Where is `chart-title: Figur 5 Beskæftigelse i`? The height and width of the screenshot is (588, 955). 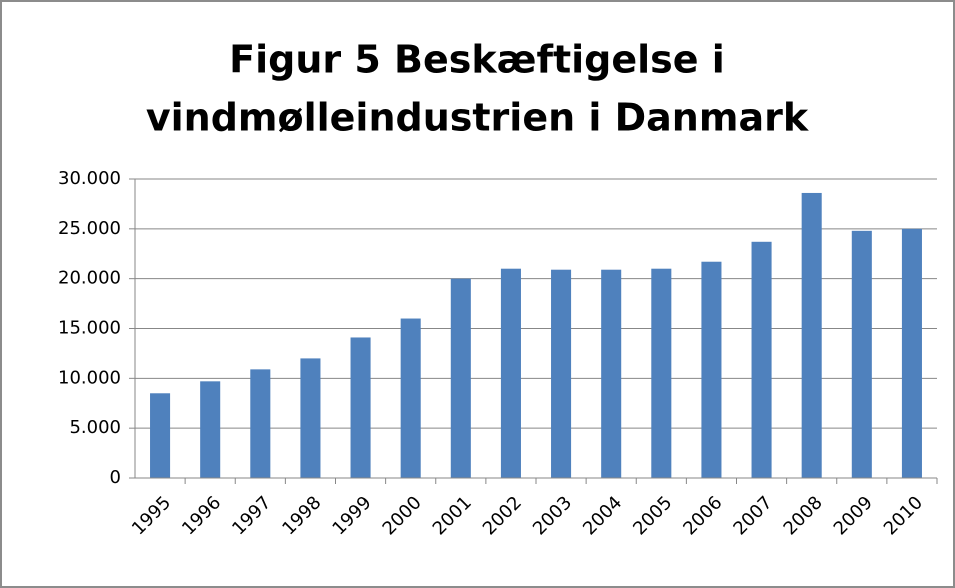
chart-title: Figur 5 Beskæftigelse i is located at coordinates (477, 60).